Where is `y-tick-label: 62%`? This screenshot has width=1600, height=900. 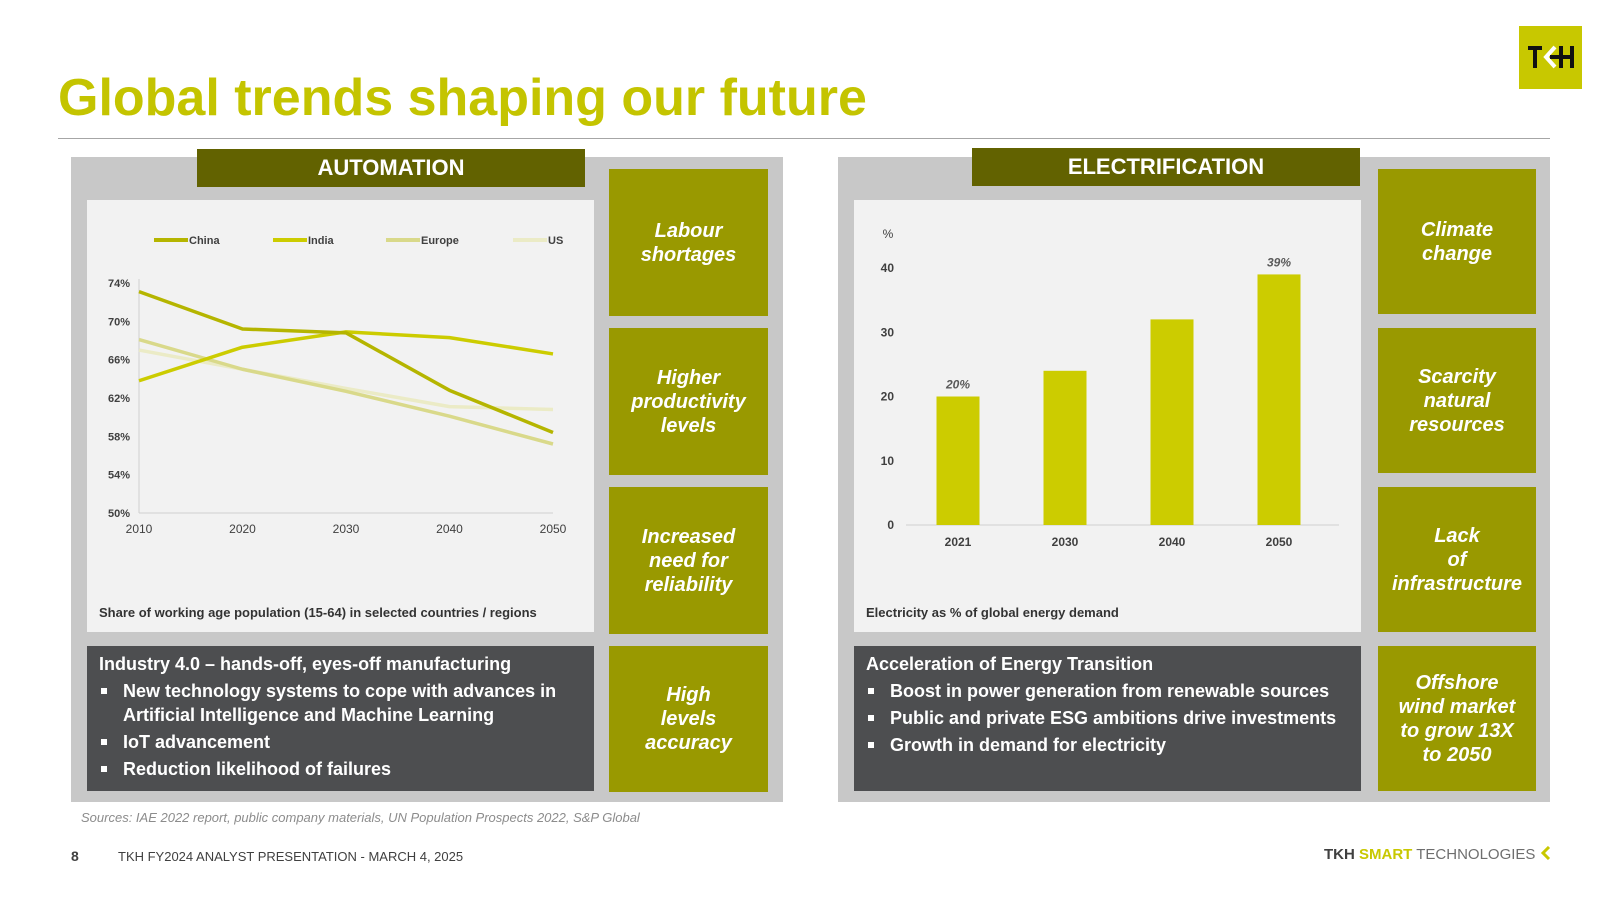 y-tick-label: 62% is located at coordinates (119, 399).